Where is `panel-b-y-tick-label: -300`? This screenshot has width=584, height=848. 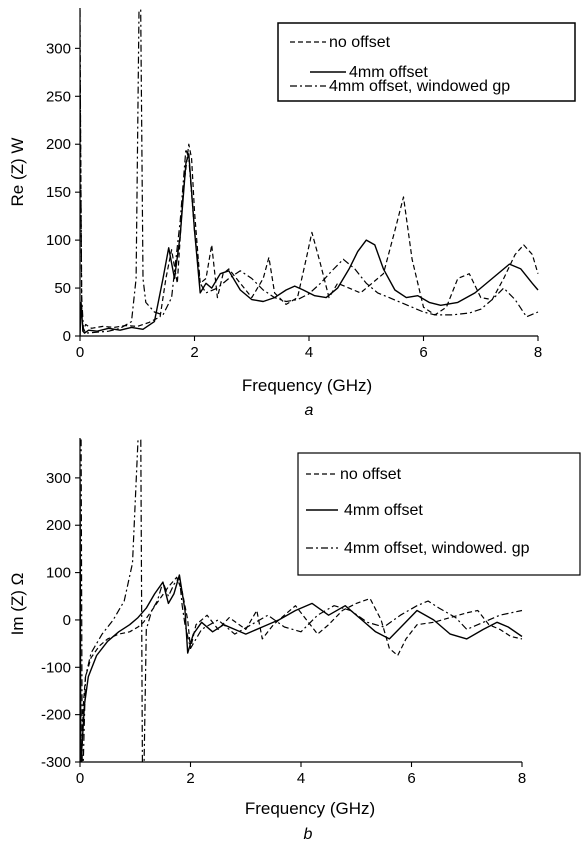 panel-b-y-tick-label: -300 is located at coordinates (56, 762).